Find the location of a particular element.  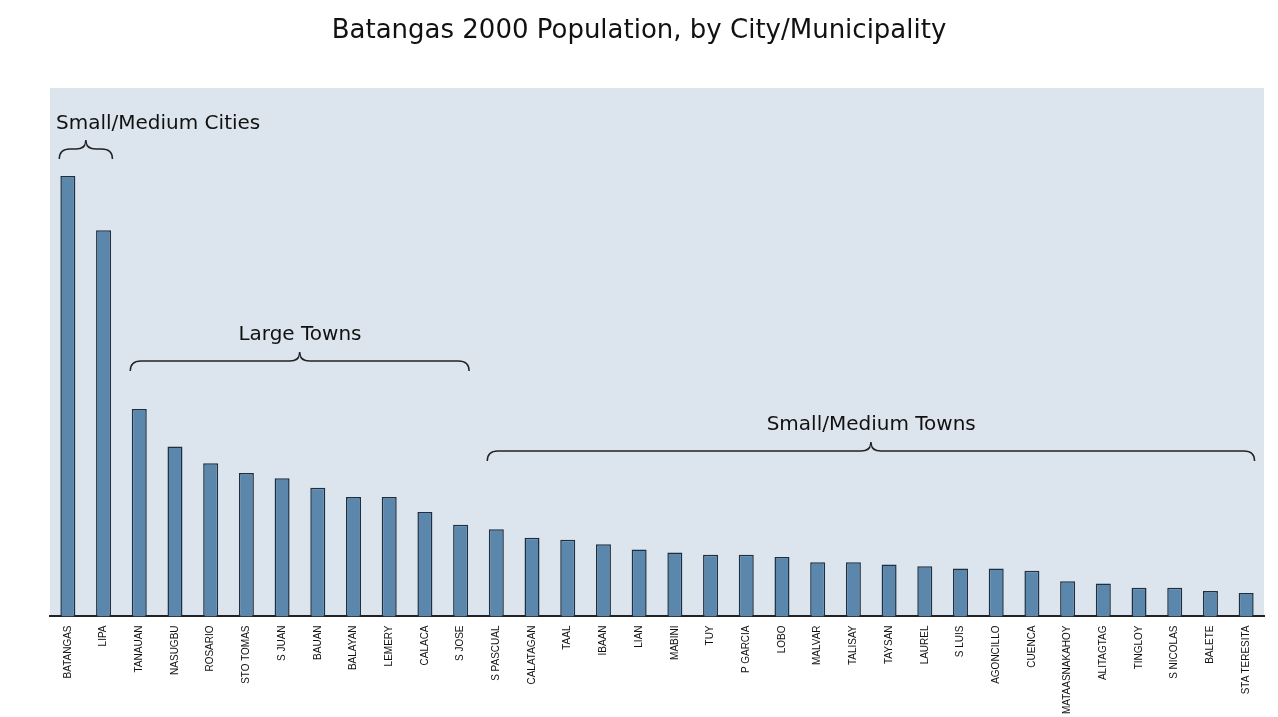

x-tick-label: STA TERESITA is located at coordinates (1245, 660).